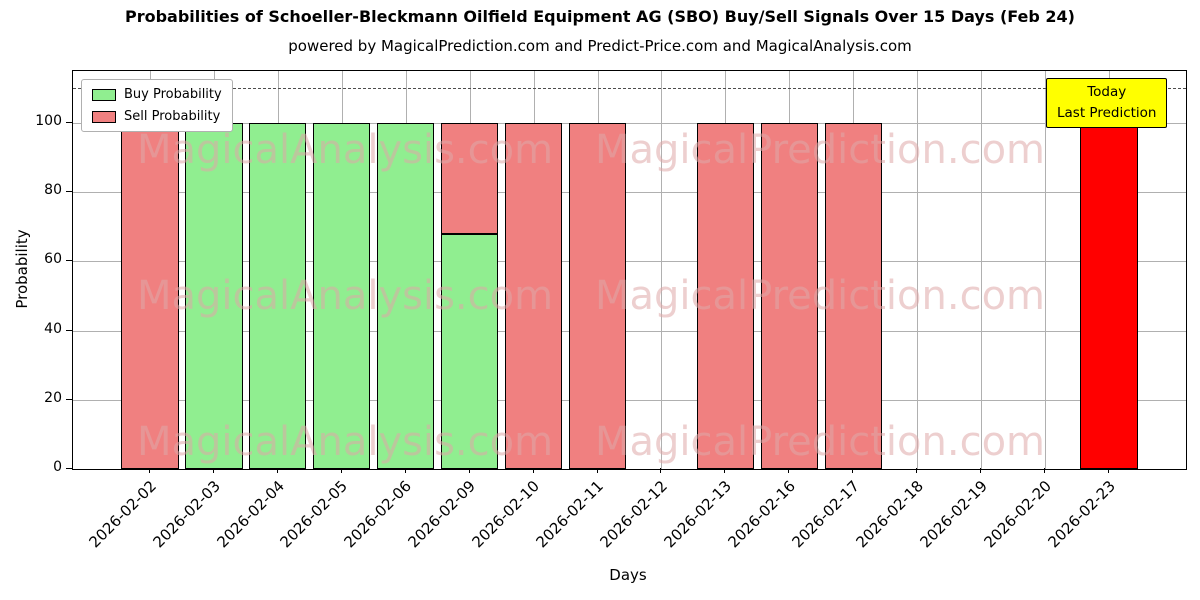 The height and width of the screenshot is (600, 1200). What do you see at coordinates (104, 116) in the screenshot?
I see `sell-probability-swatch` at bounding box center [104, 116].